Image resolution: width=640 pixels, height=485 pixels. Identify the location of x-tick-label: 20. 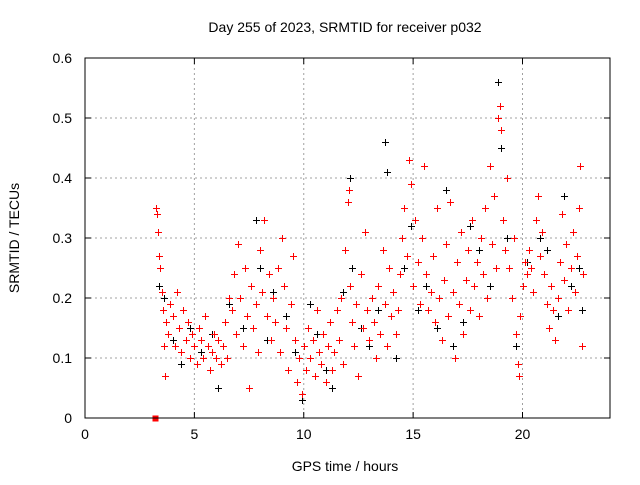
(523, 434).